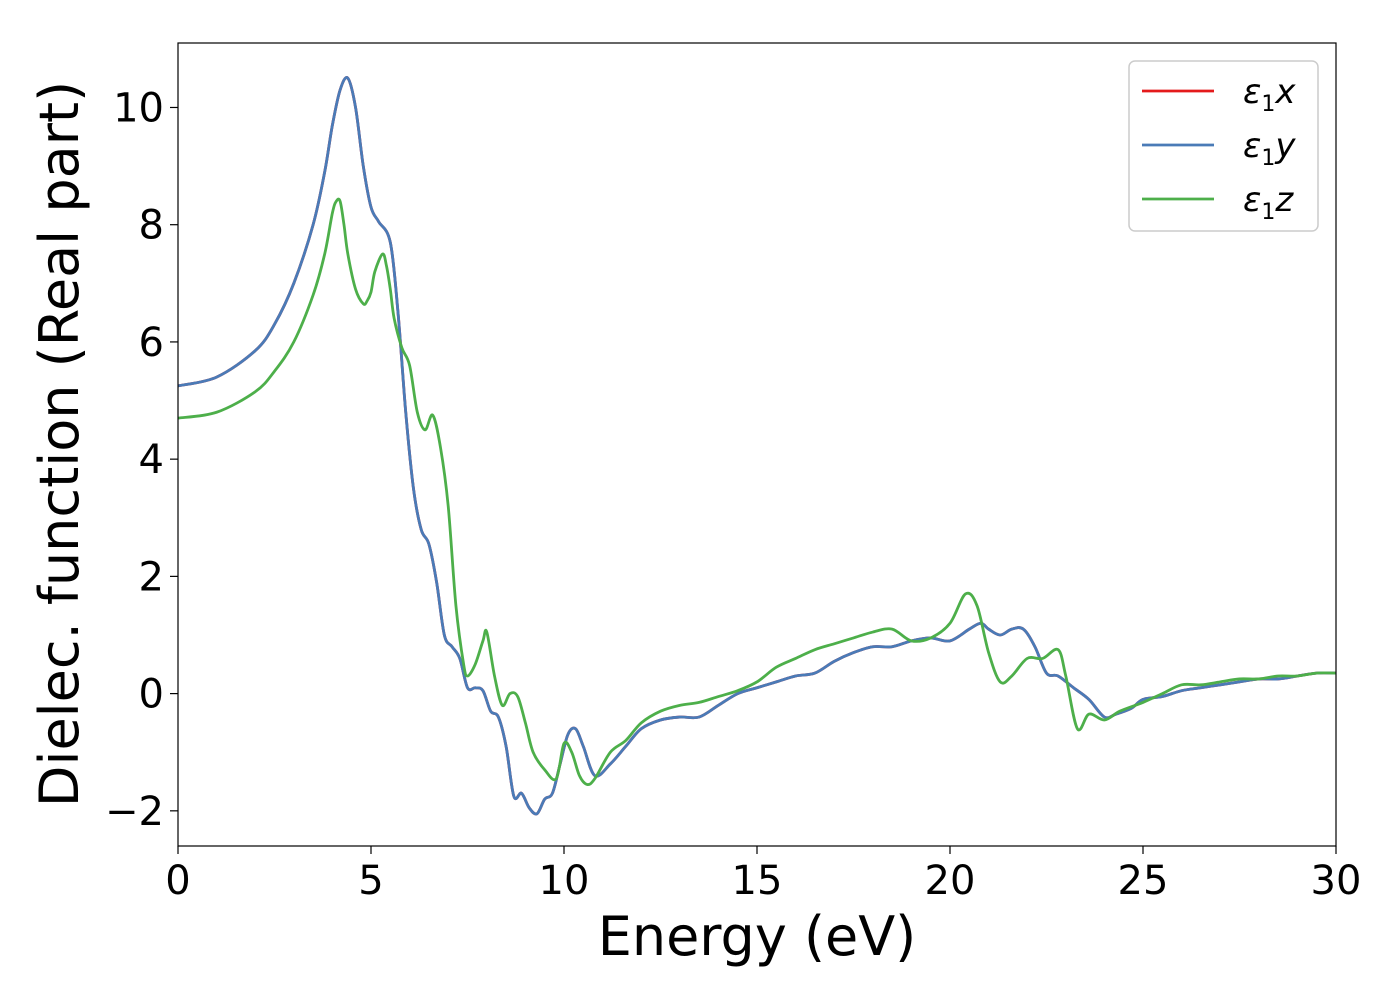  I want to click on x-tick-label: 10, so click(564, 881).